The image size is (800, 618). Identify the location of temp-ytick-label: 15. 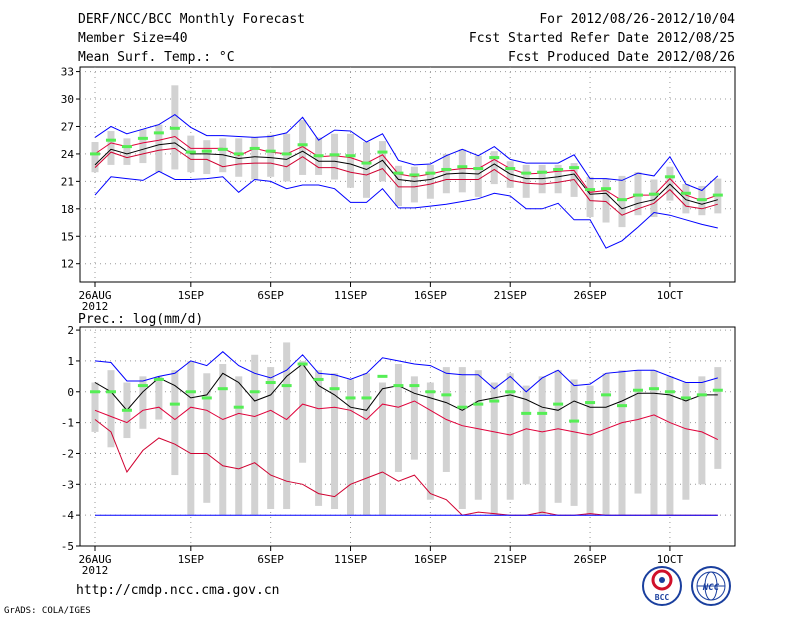
(67, 236).